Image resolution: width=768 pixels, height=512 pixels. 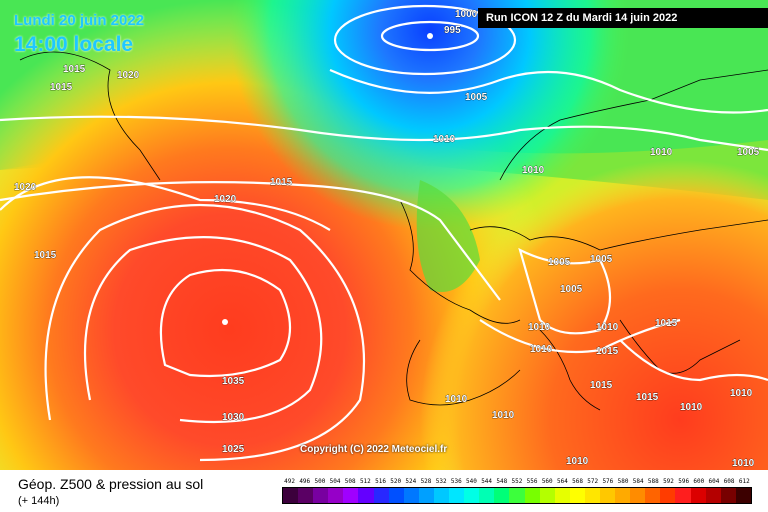 What do you see at coordinates (580, 336) in the screenshot?
I see `isobar-1010-europe` at bounding box center [580, 336].